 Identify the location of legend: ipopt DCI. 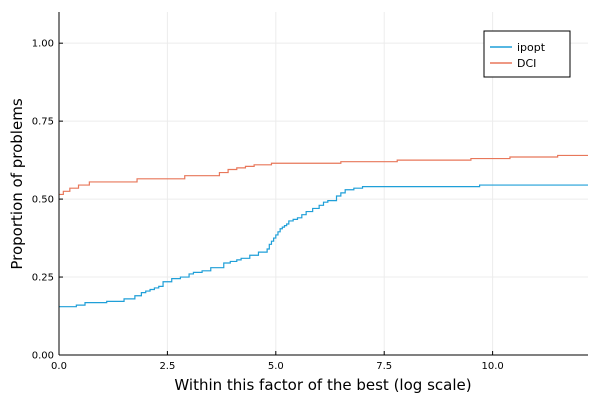
(527, 54).